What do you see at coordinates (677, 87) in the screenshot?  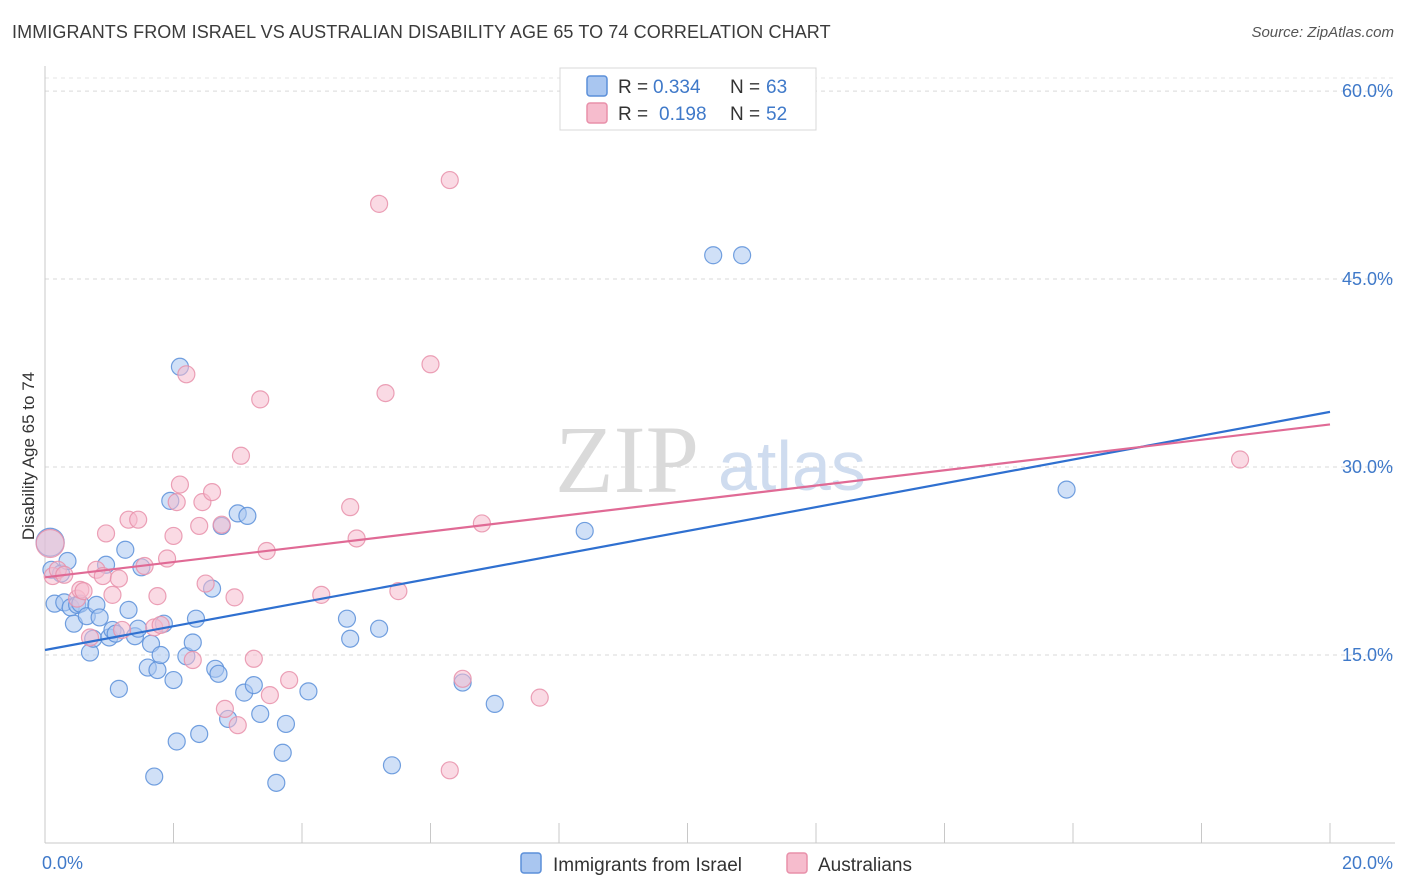 I see `legend-r-value-israel: 0.334` at bounding box center [677, 87].